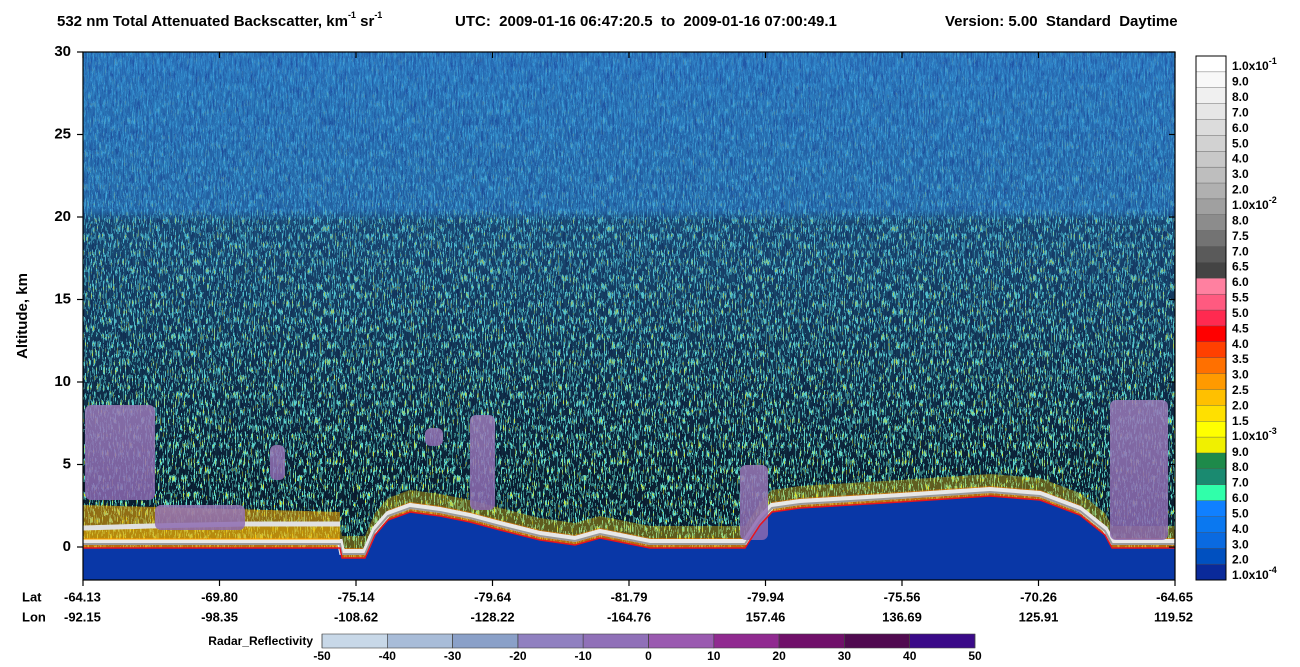  Describe the element at coordinates (492, 616) in the screenshot. I see `x-tick-label: -128.22` at that location.